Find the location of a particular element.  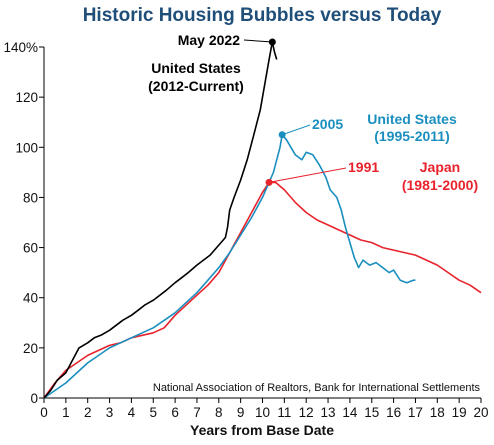

y-tick-label: 100 is located at coordinates (26, 147).